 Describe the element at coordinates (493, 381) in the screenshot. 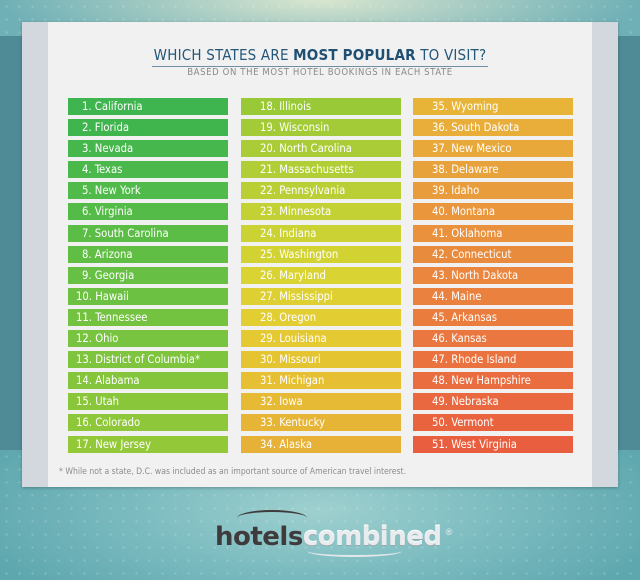

I see `ranking-item: 48. New Hampshire` at that location.